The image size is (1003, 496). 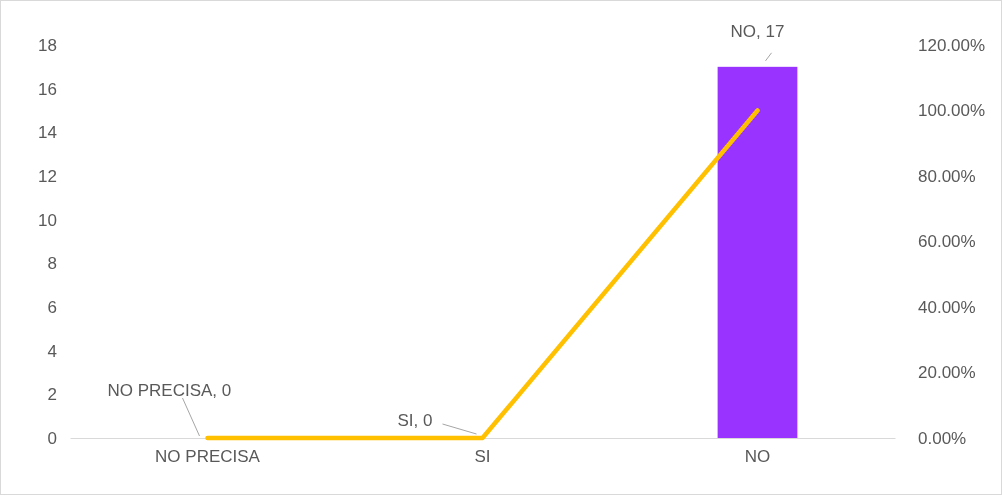 What do you see at coordinates (169, 390) in the screenshot?
I see `data-label: NO PRECISA, 0` at bounding box center [169, 390].